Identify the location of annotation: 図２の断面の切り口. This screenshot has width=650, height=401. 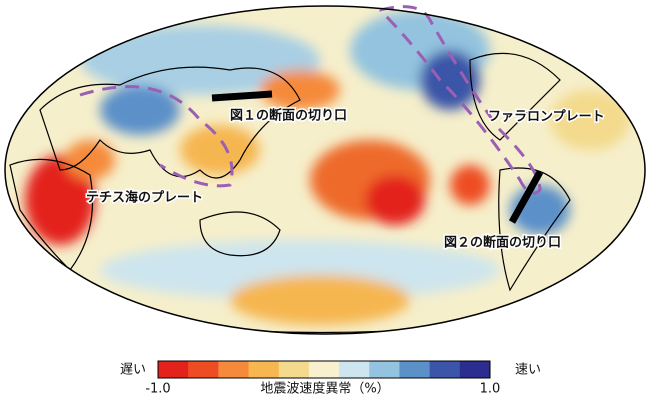
(502, 243).